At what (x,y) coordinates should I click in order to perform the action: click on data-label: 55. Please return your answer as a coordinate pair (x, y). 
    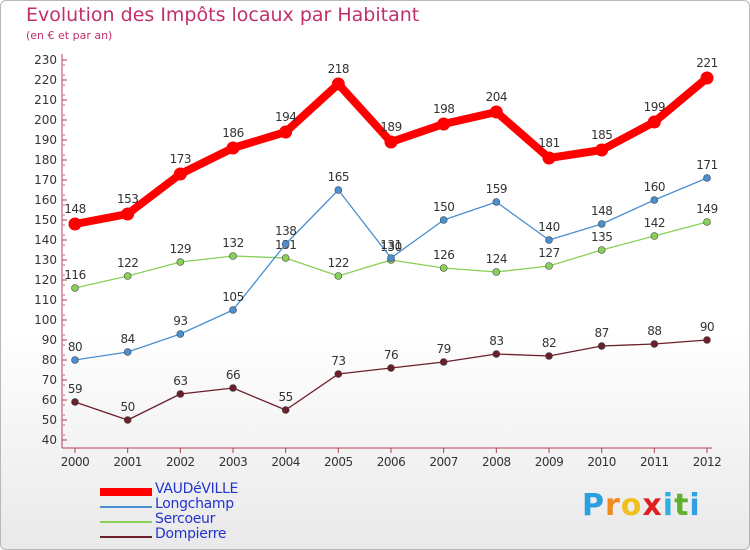
    Looking at the image, I should click on (286, 397).